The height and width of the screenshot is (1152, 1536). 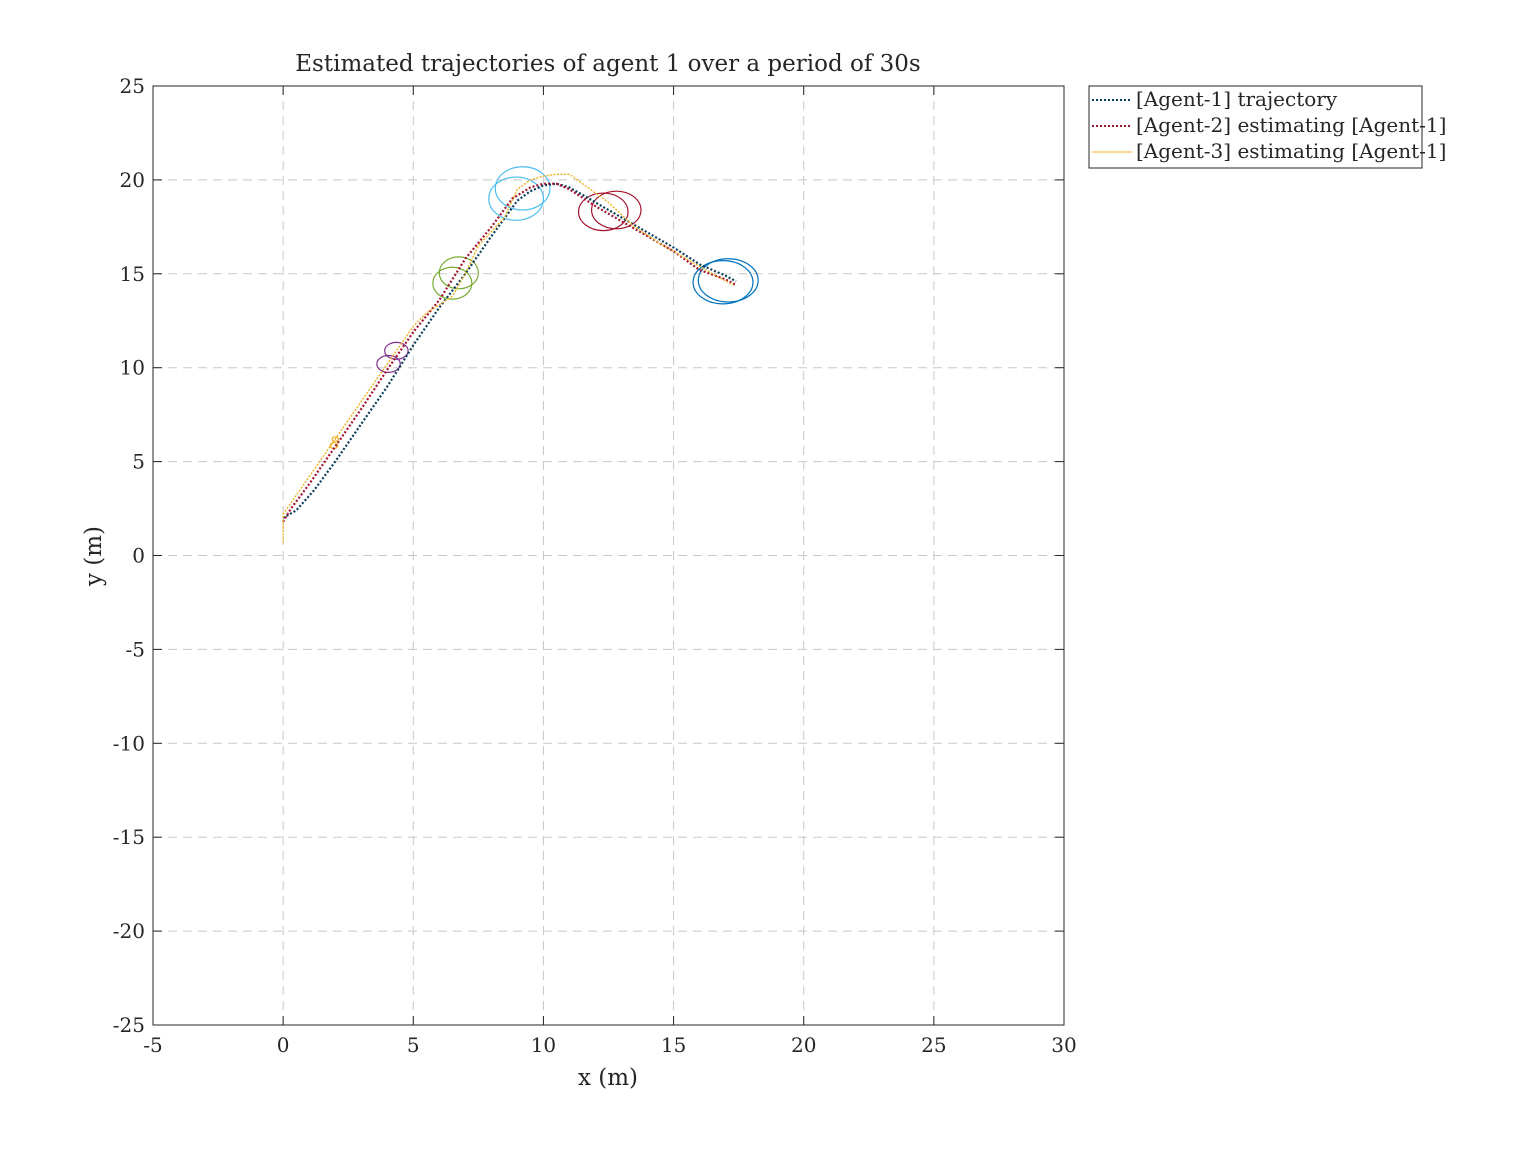 I want to click on legend-label-agent-1: [Agent-1] trajectory, so click(x=1237, y=99).